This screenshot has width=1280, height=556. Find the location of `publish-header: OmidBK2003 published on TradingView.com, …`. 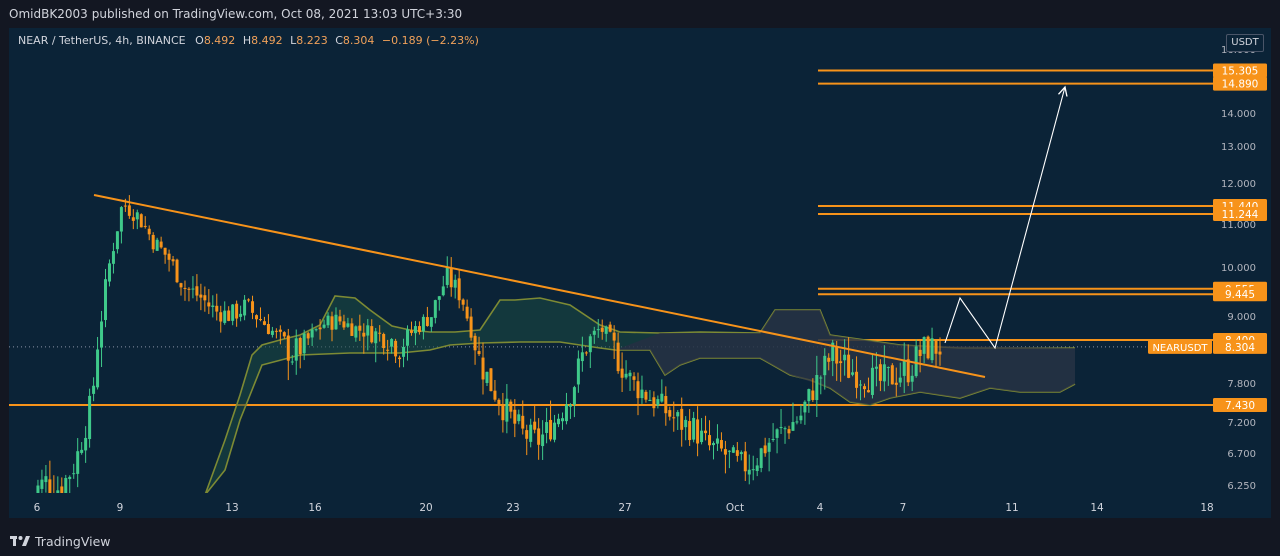

publish-header: OmidBK2003 published on TradingView.com, … is located at coordinates (640, 14).